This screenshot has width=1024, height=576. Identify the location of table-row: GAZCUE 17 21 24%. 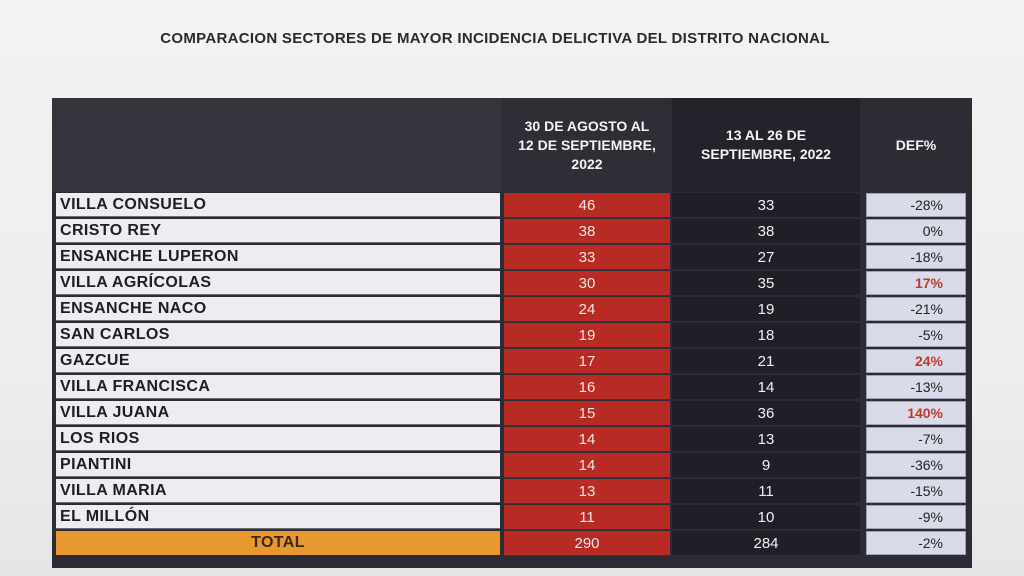
(512, 361).